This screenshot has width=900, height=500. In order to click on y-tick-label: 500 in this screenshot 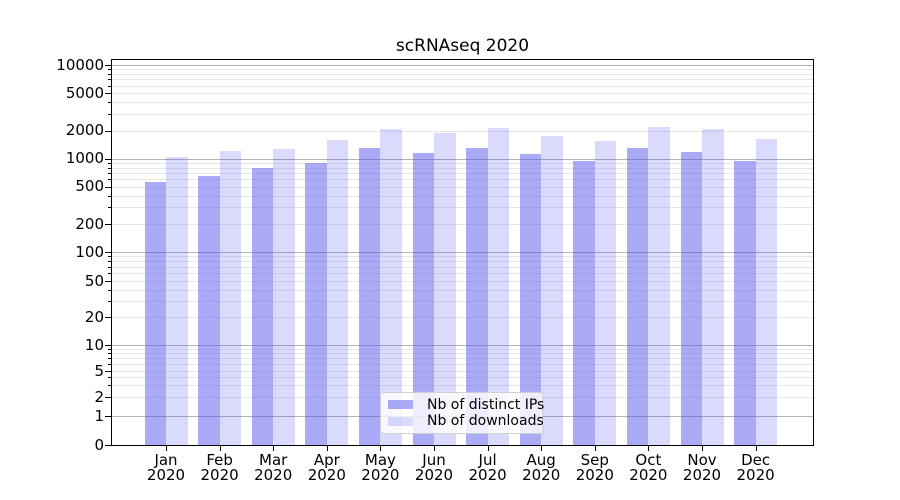, I will do `click(89, 186)`.